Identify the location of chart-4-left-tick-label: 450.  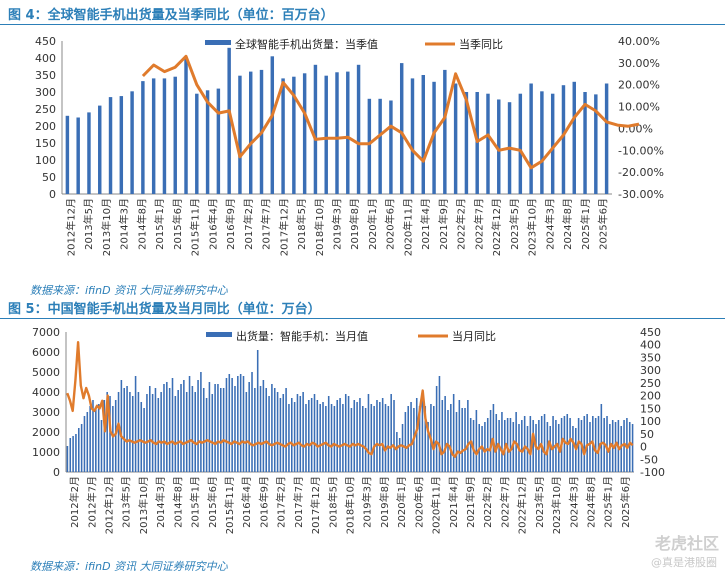
(45, 41).